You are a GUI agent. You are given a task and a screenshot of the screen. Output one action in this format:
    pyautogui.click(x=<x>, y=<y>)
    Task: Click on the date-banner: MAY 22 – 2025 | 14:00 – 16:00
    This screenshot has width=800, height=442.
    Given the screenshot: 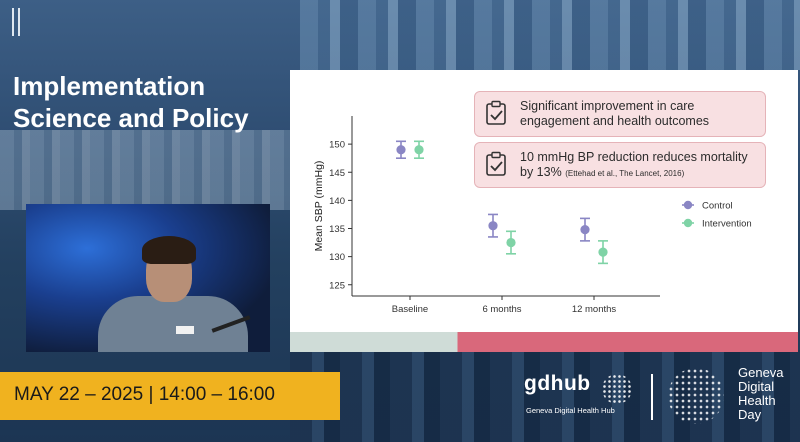 What is the action you would take?
    pyautogui.click(x=170, y=396)
    